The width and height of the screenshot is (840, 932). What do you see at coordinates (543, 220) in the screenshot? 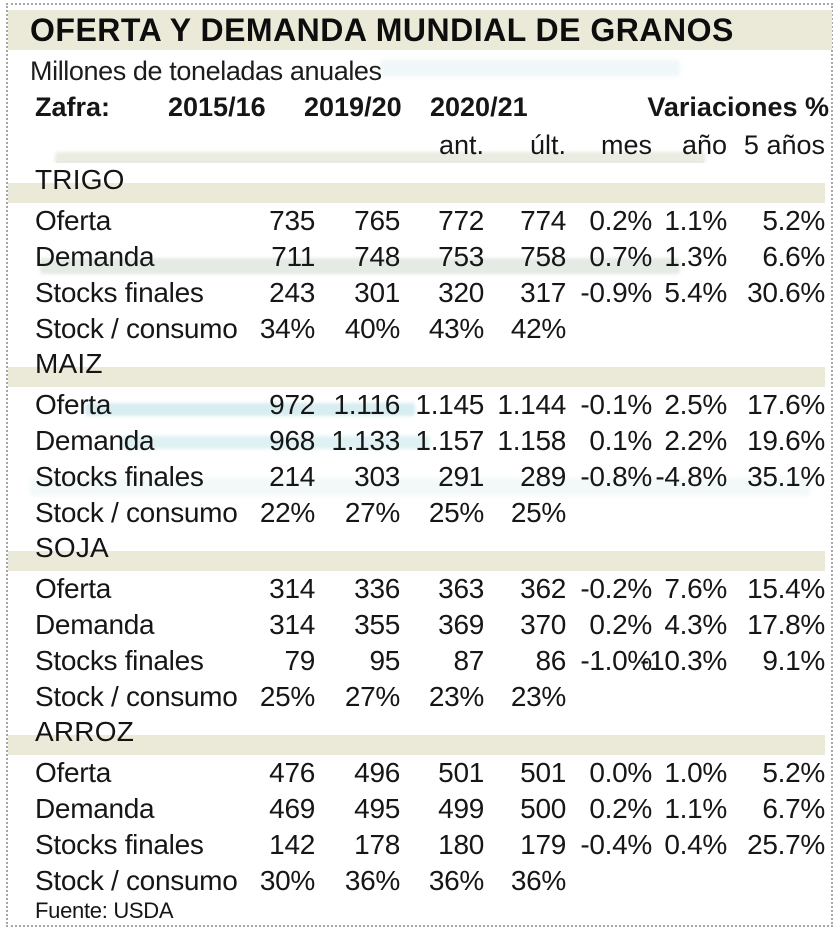
I see `cell-ult: 774` at bounding box center [543, 220].